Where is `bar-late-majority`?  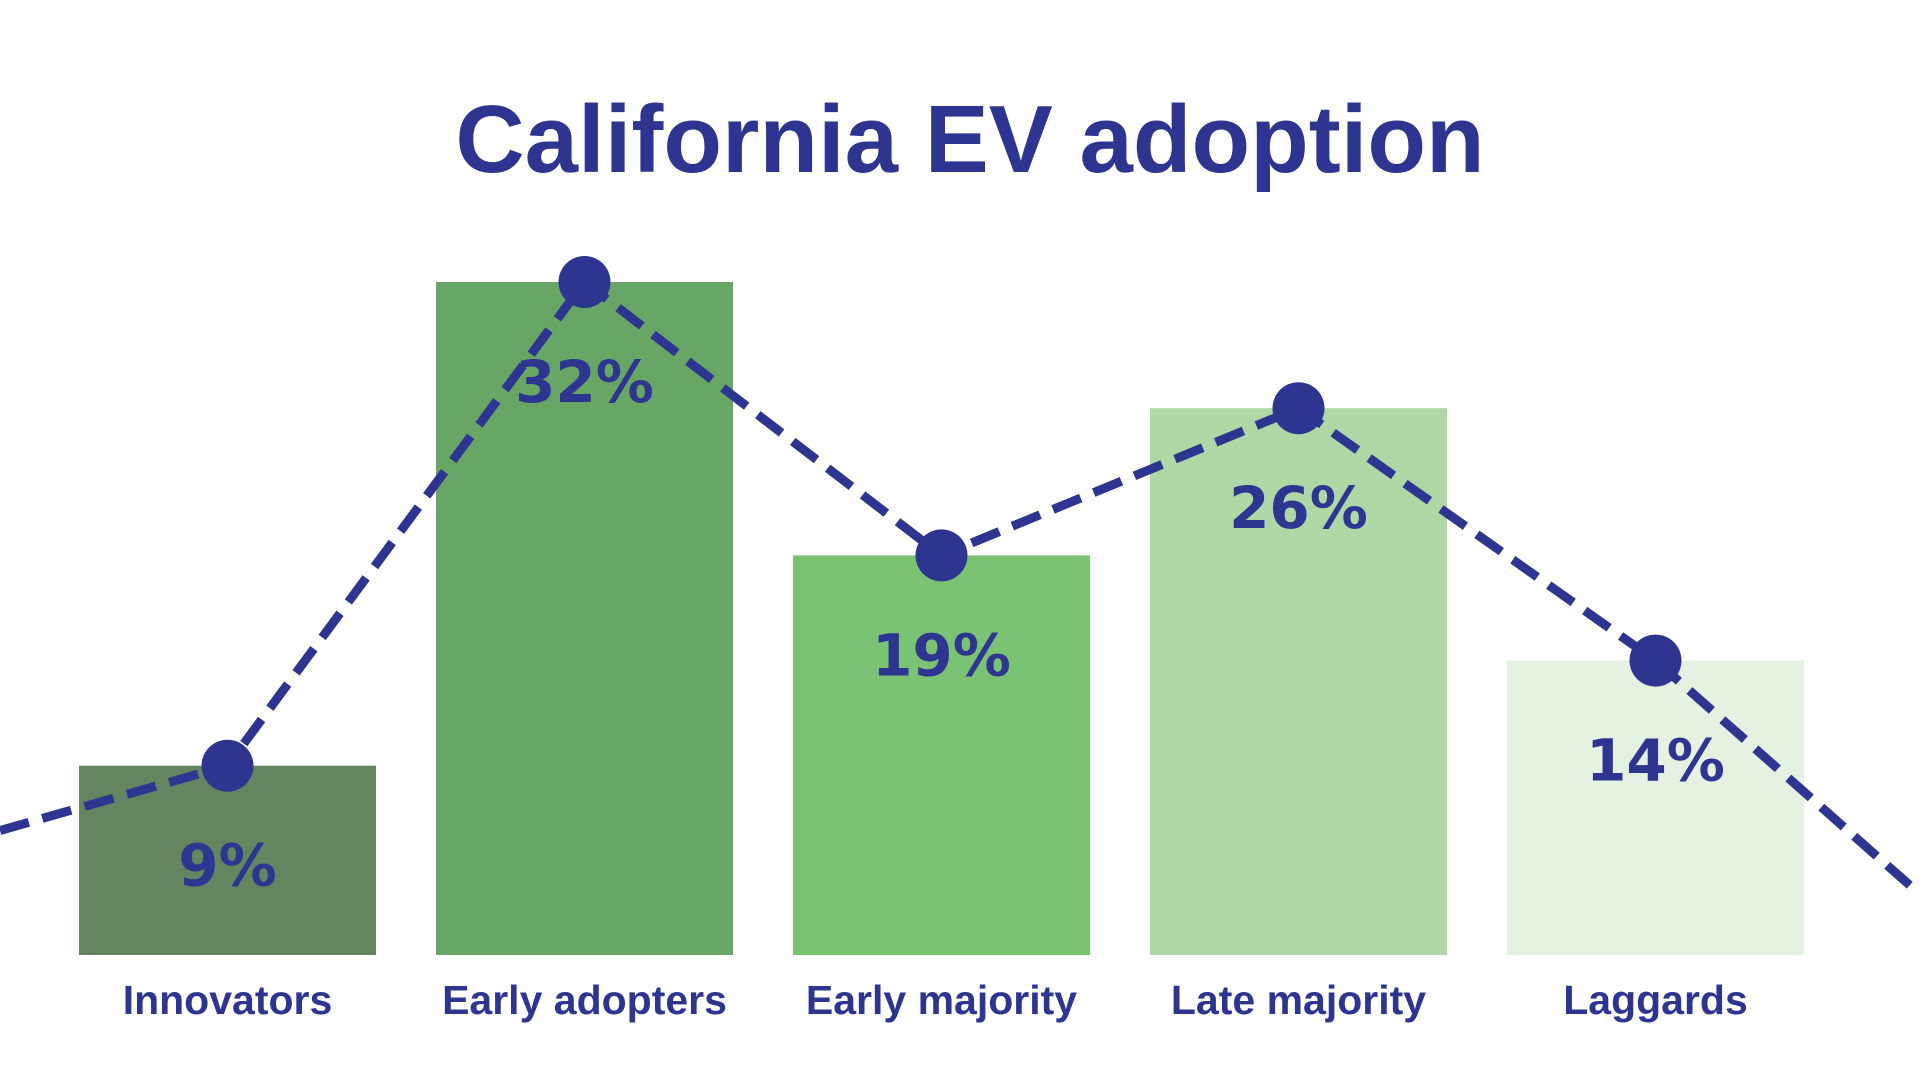 bar-late-majority is located at coordinates (1298, 681).